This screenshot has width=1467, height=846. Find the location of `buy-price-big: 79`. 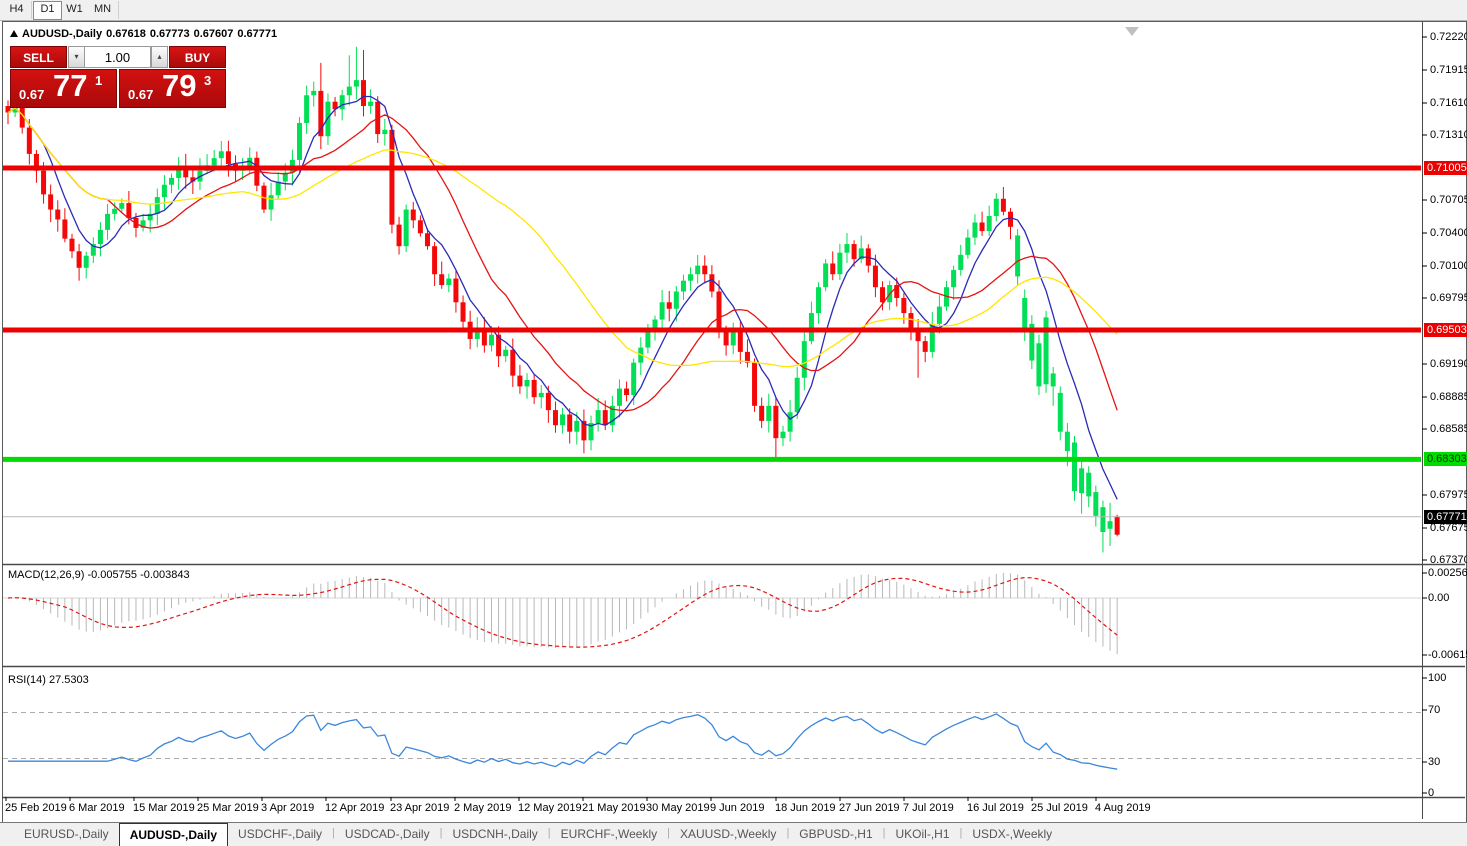

buy-price-big: 79 is located at coordinates (179, 85).